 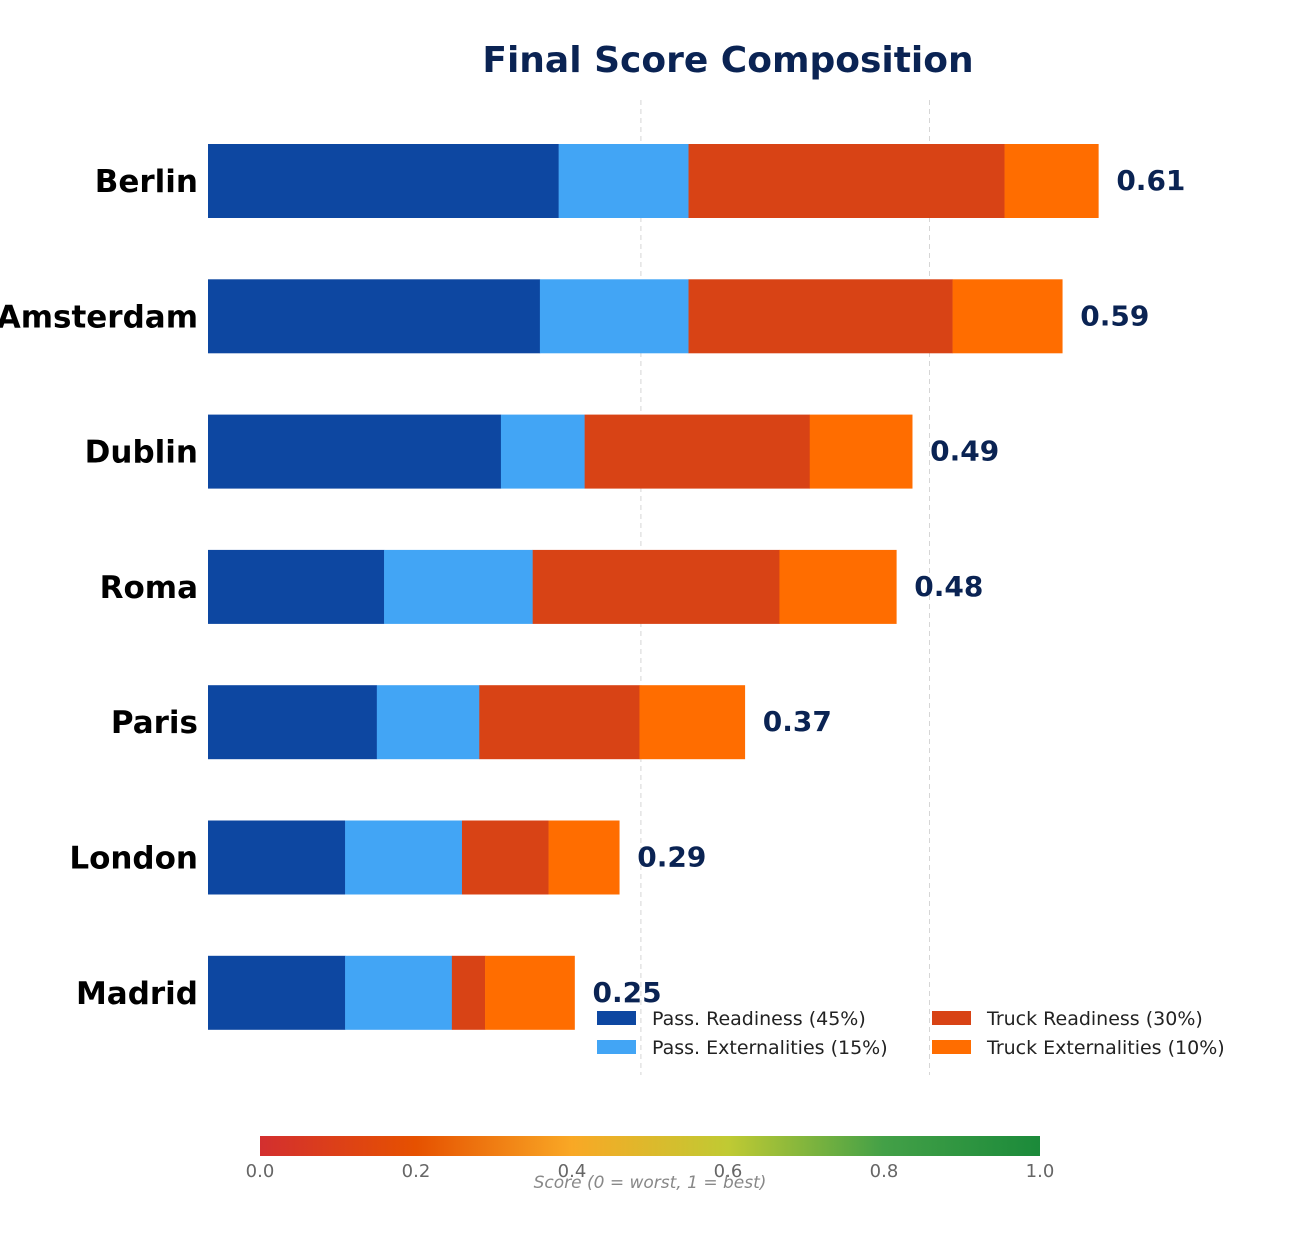 I want to click on total-label-madrid: 0.25, so click(x=627, y=992).